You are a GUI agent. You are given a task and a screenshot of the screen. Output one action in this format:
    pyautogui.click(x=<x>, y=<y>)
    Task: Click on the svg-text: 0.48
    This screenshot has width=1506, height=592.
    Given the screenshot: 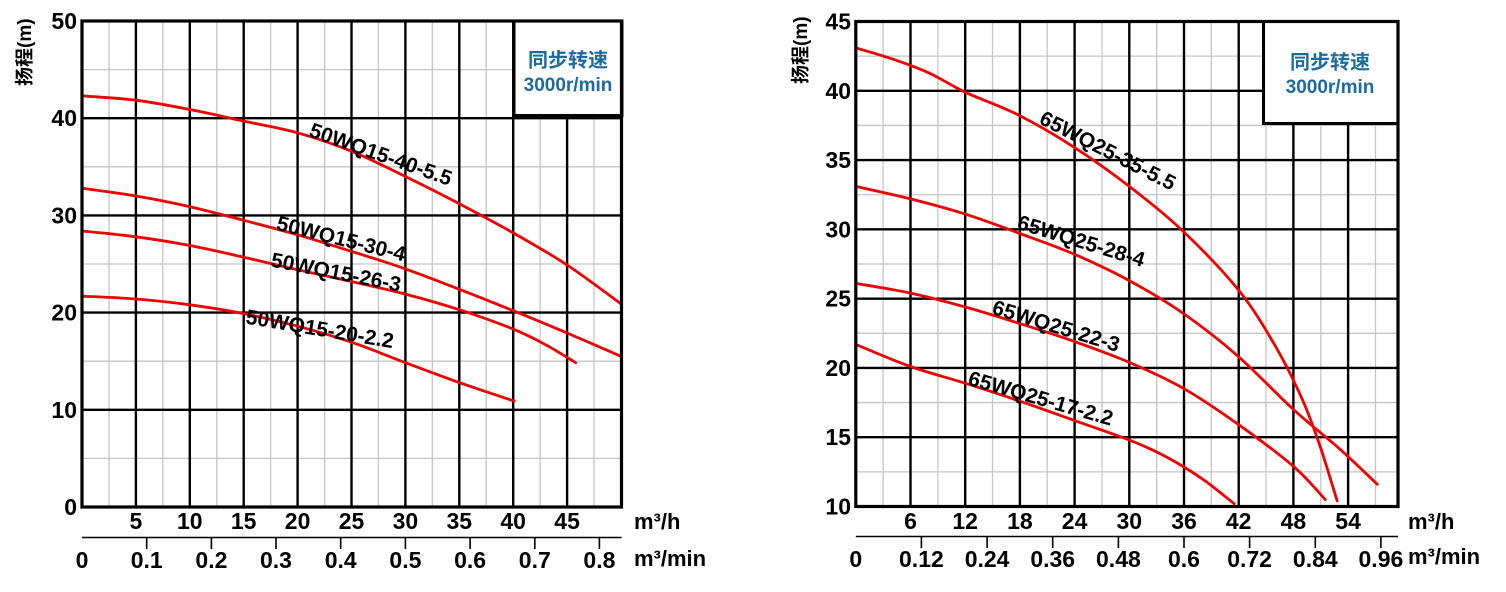 What is the action you would take?
    pyautogui.click(x=1118, y=559)
    